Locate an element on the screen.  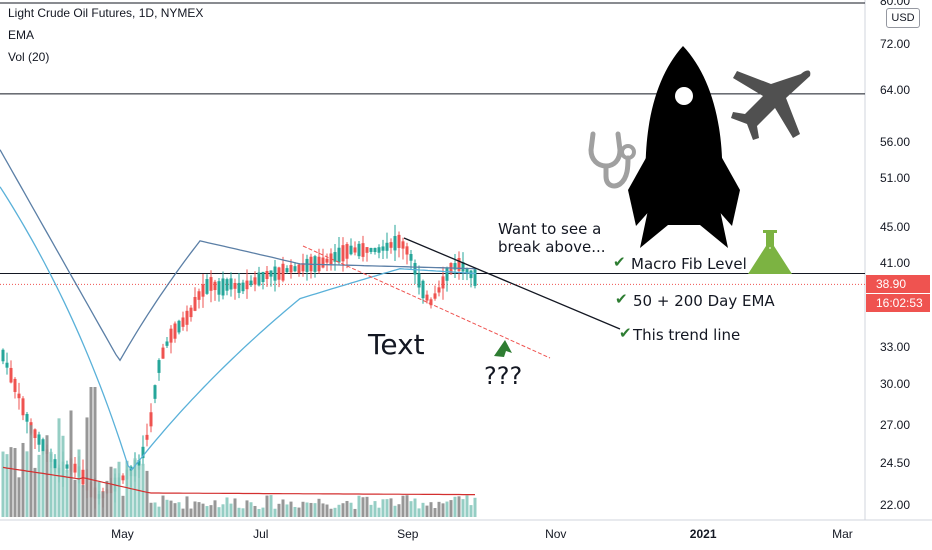
x-tick-label: Jul is located at coordinates (261, 534).